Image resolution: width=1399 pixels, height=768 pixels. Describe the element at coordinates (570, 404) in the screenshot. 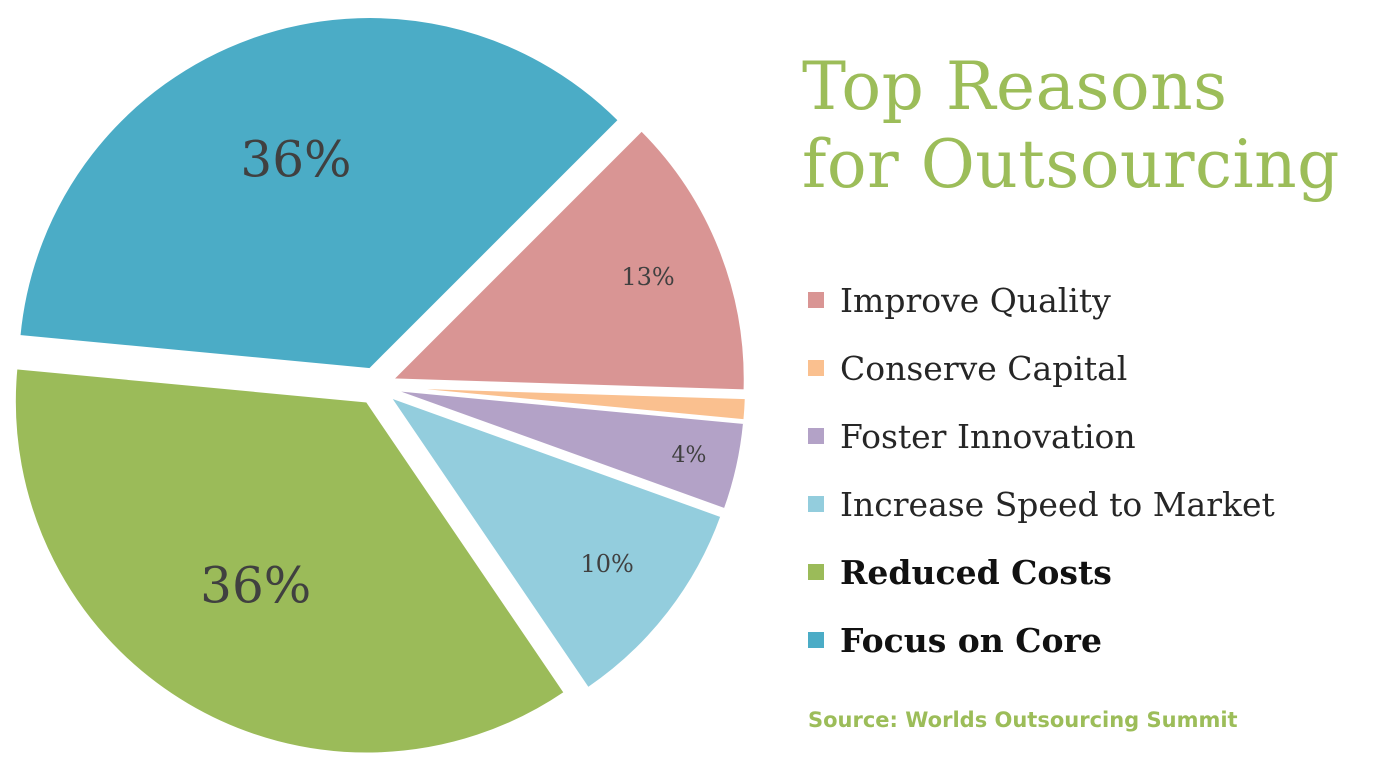

I see `pie-slice-conserve-capital` at that location.